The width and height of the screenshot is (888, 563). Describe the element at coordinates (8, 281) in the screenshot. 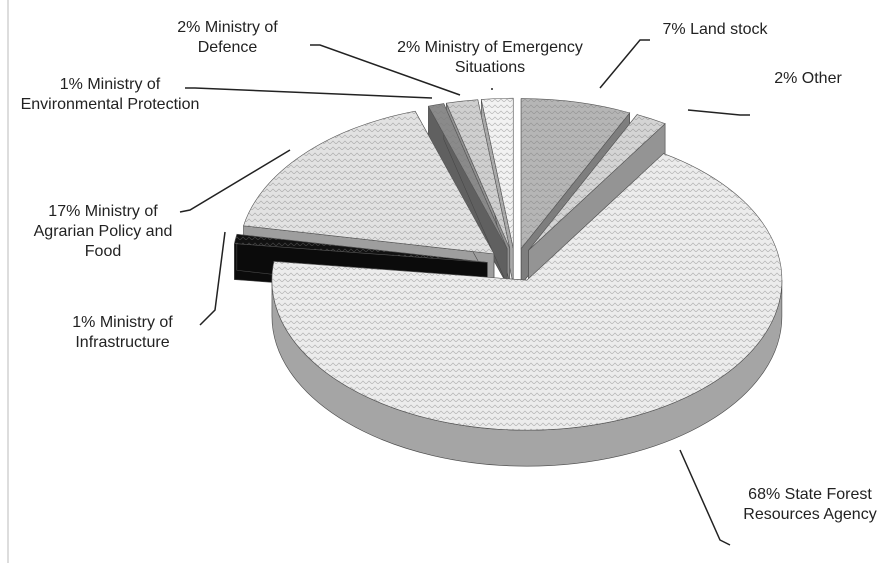

I see `chart-border` at that location.